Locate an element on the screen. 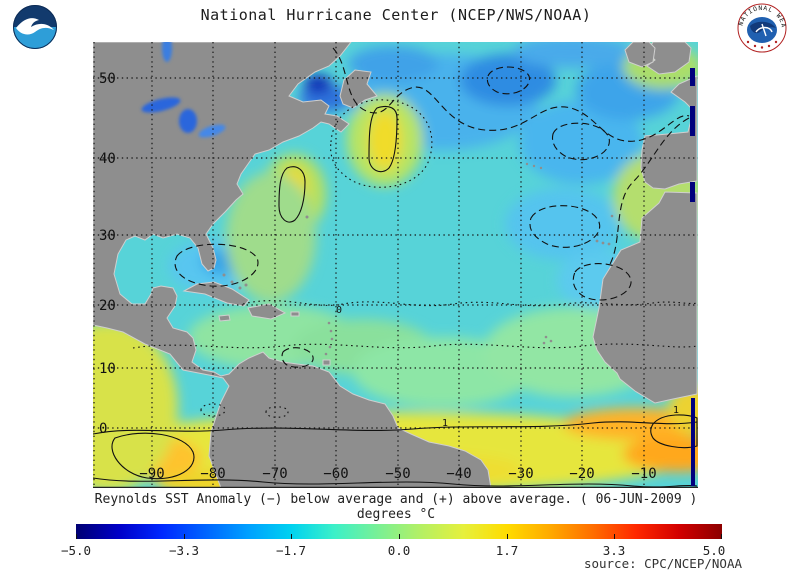 Image resolution: width=792 pixels, height=576 pixels. lon-labels: −90 −80 −70 −60 −50 −40 −30 −20 −10 is located at coordinates (397, 474).